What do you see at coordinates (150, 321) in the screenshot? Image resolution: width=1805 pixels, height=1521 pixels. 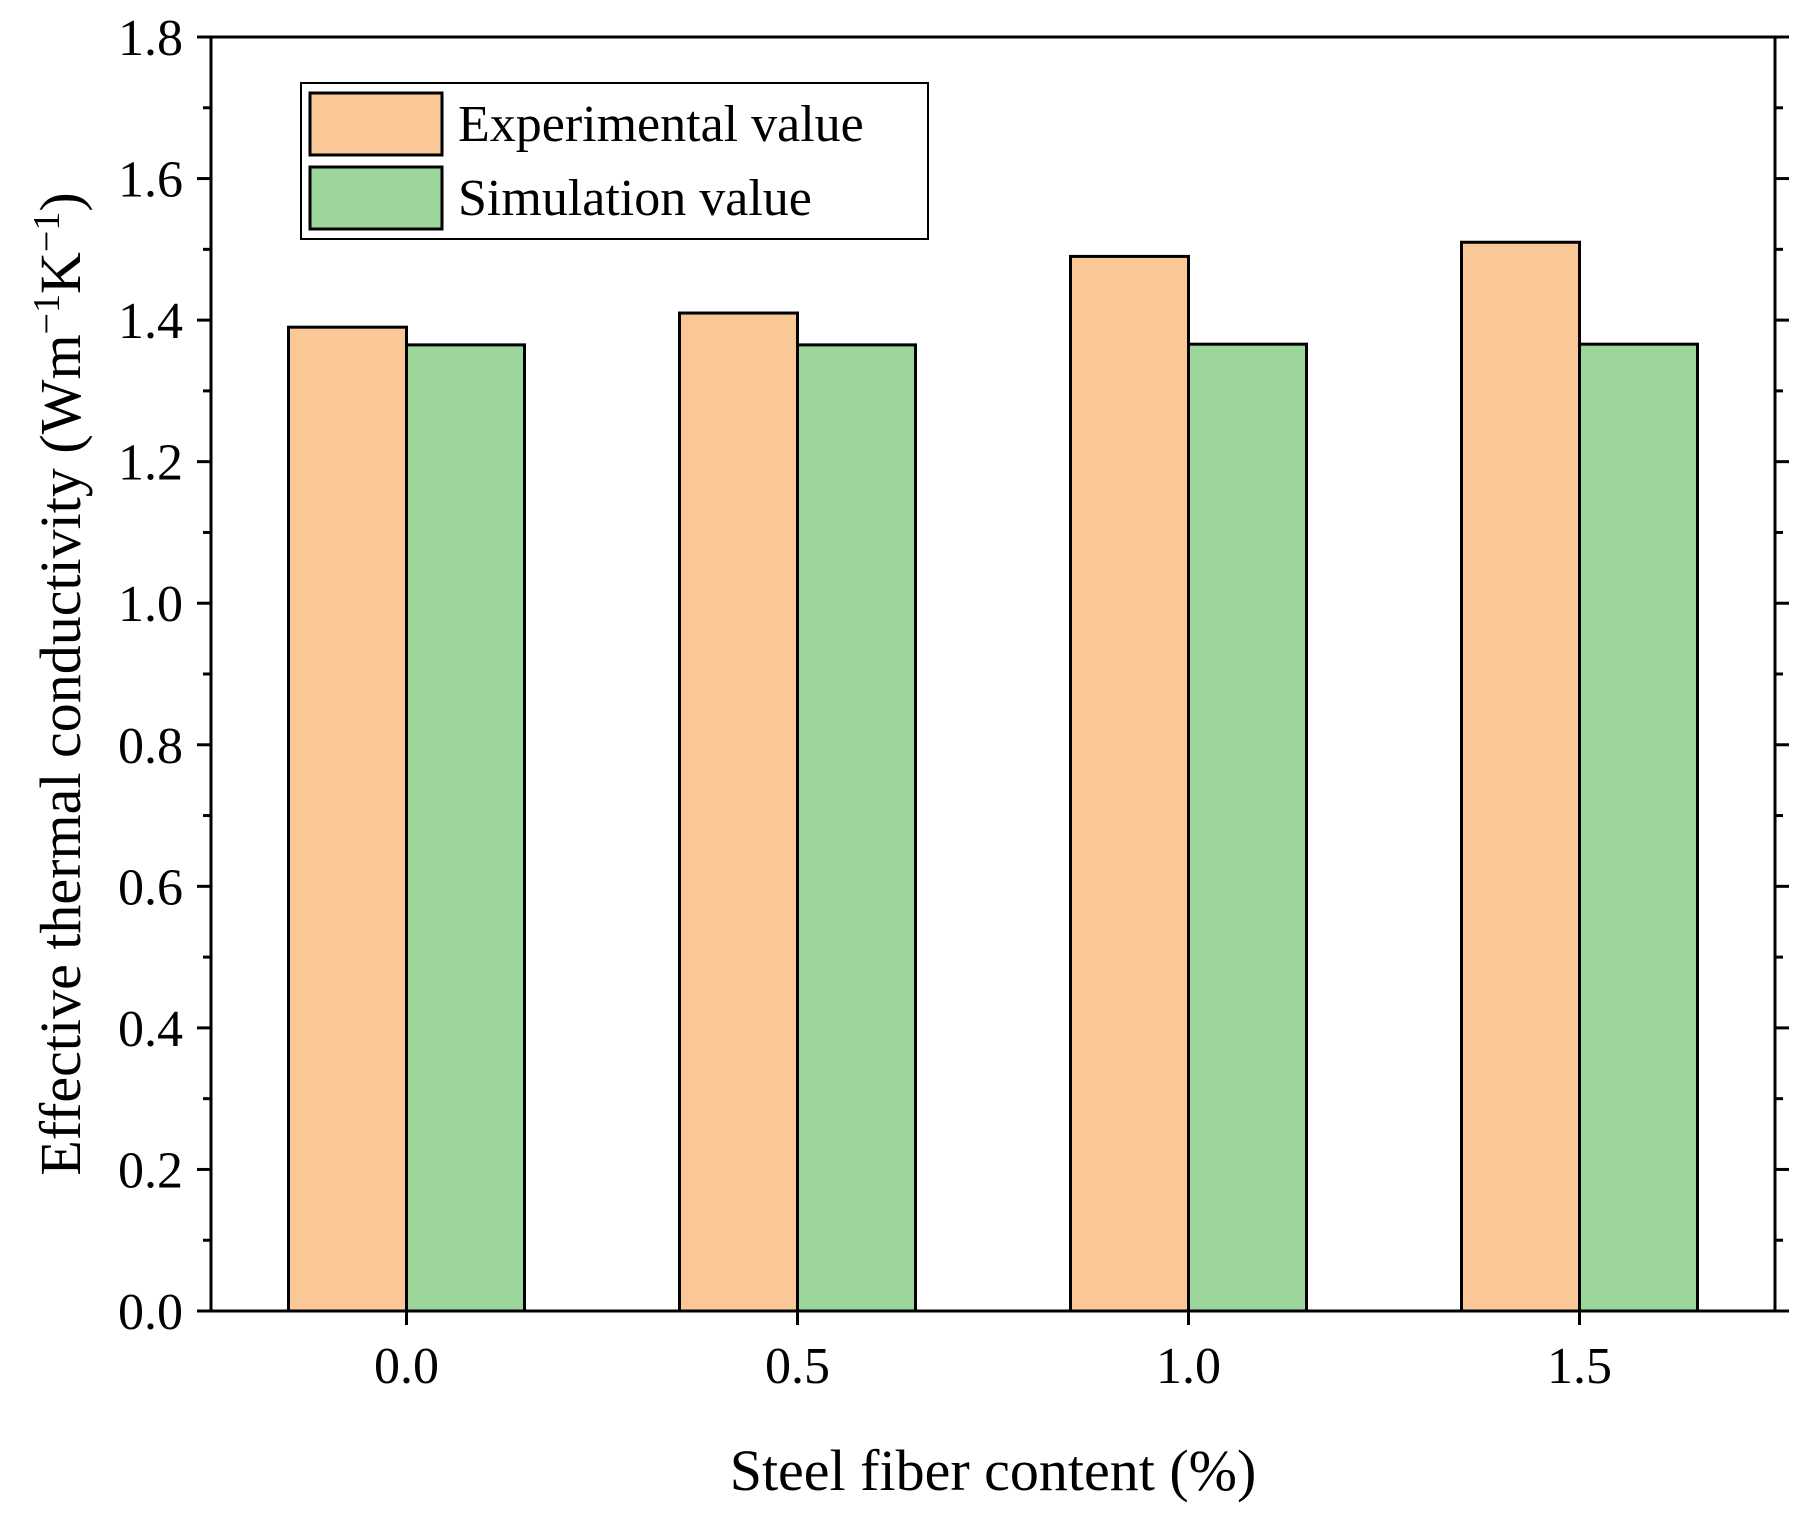 I see `y-tick-label-7: 1.4` at bounding box center [150, 321].